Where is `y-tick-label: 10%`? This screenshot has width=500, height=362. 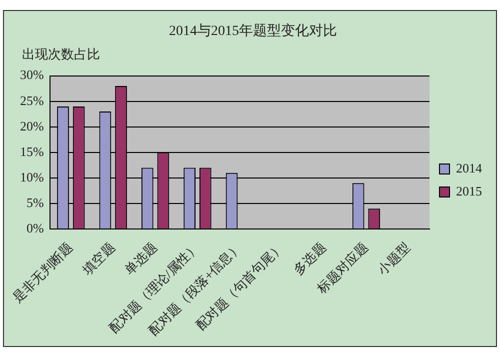 y-tick-label: 10% is located at coordinates (32, 176).